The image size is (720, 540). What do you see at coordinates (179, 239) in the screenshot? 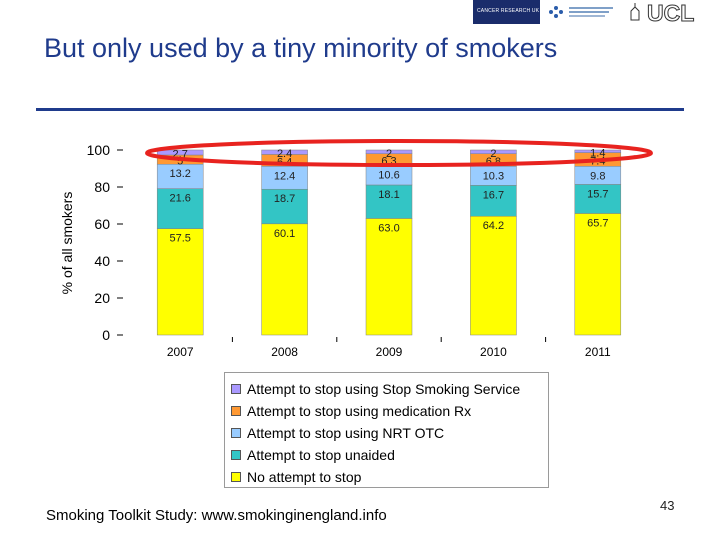
I see `data-label: 57.5` at bounding box center [179, 239].